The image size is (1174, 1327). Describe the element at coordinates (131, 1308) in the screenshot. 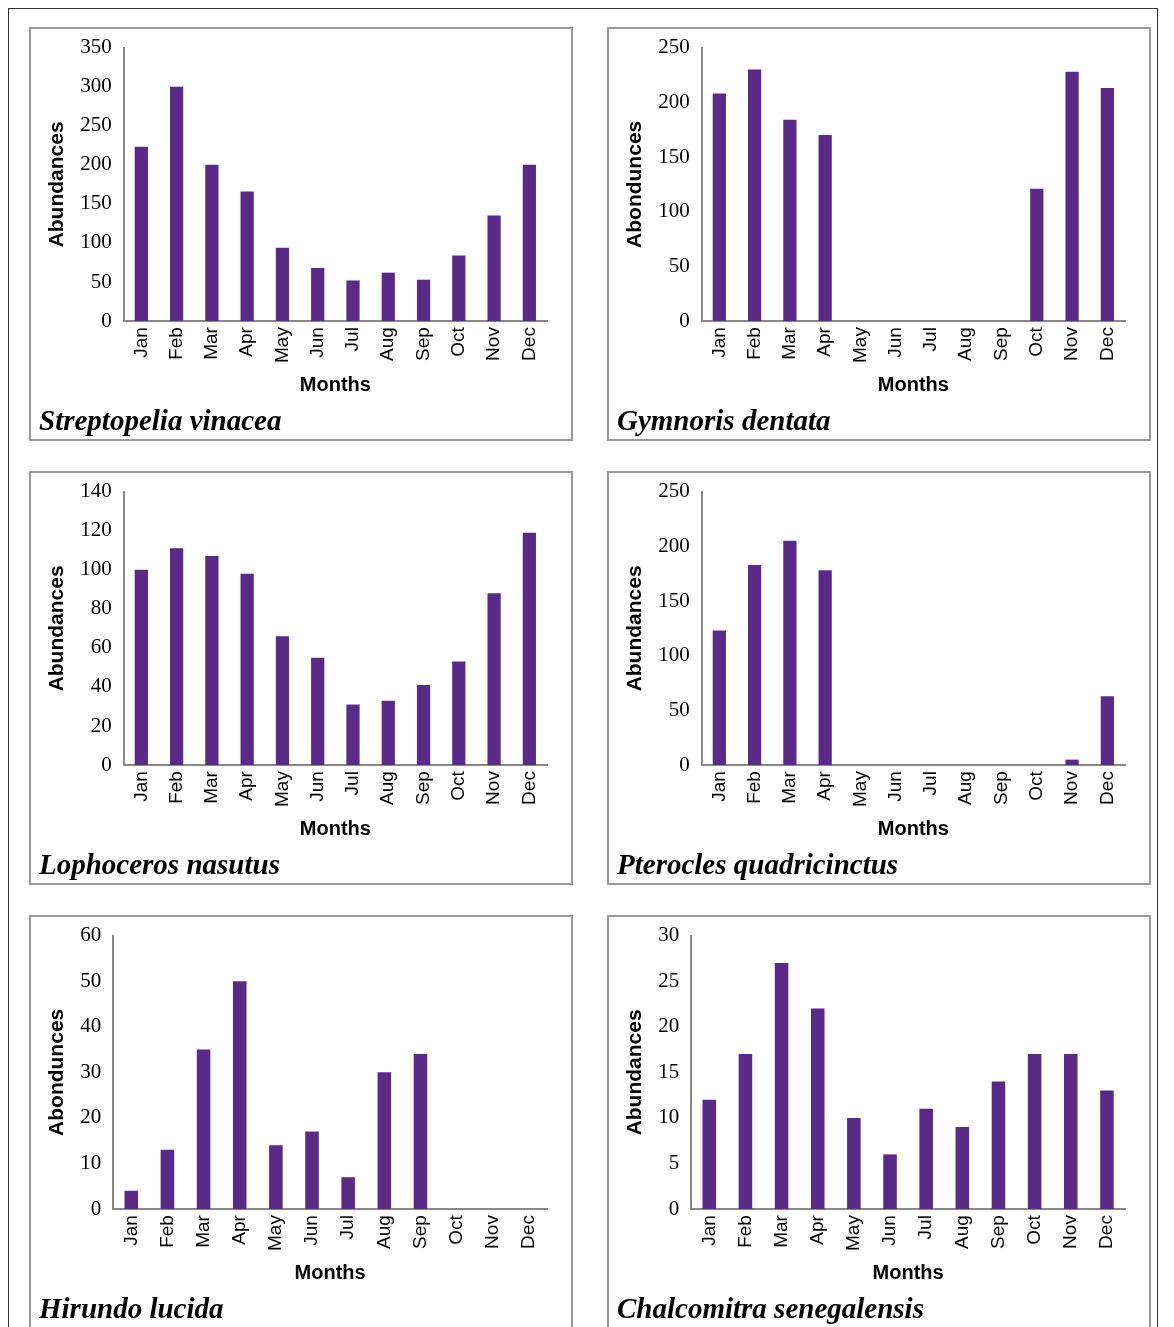

I see `text: Hirundo lucida` at that location.